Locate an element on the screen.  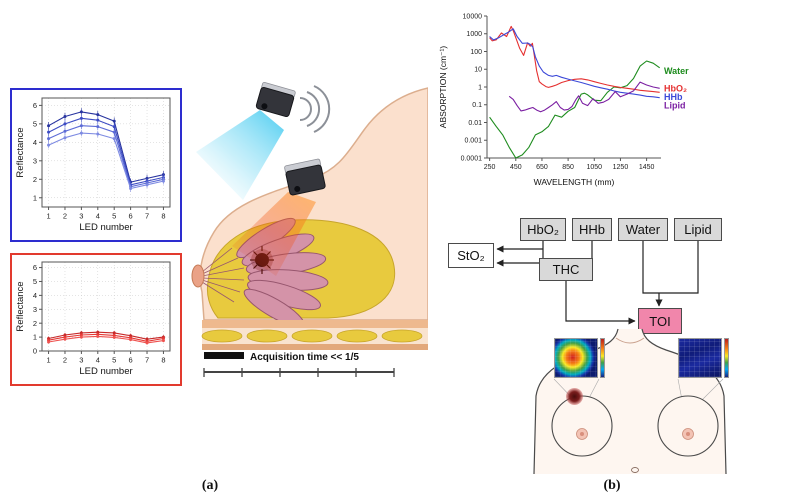
scale-bar is located at coordinates (224, 355).